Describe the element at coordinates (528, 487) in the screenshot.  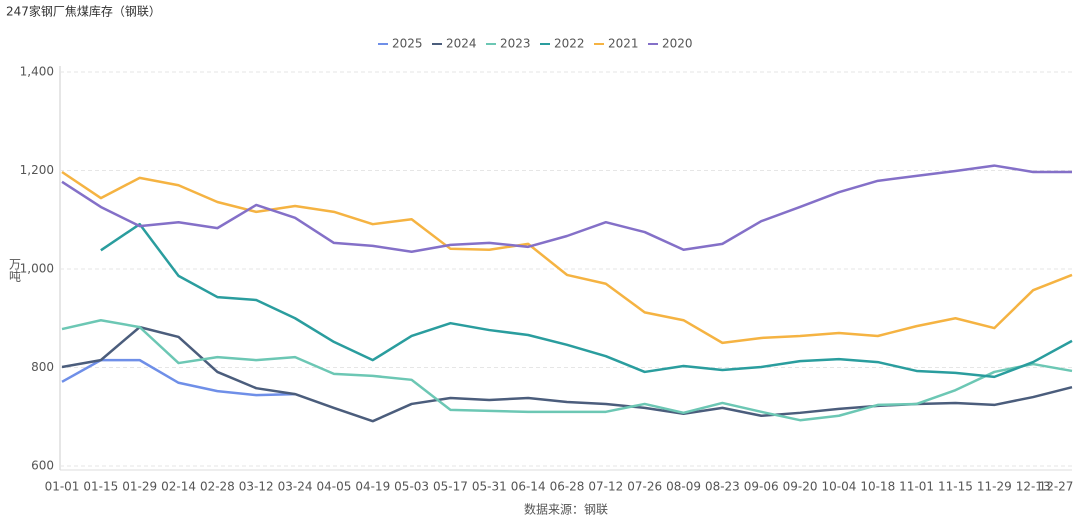
I see `x-tick-label: 06-14` at that location.